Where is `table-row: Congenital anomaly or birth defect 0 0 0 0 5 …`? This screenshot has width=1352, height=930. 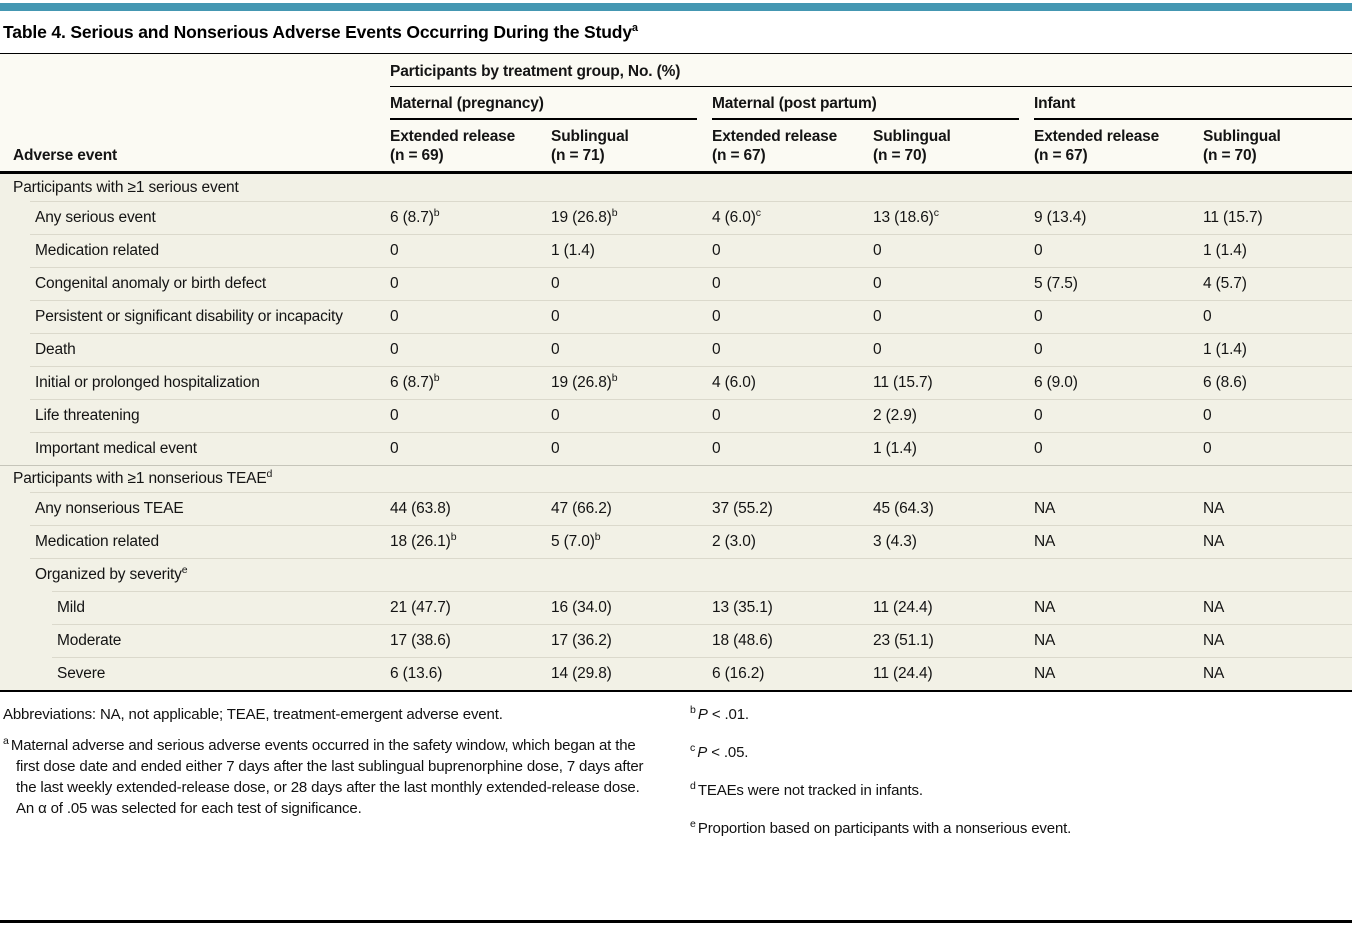 table-row: Congenital anomaly or birth defect 0 0 0 0 5 … is located at coordinates (676, 283).